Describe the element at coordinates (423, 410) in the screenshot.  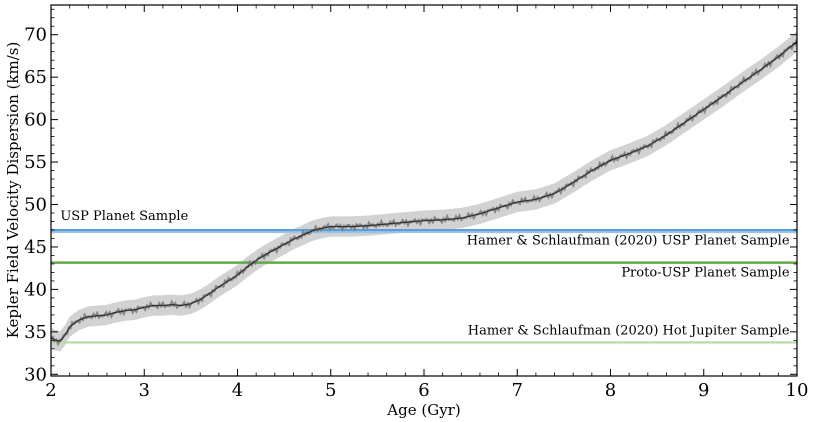
I see `x-axis-label: Age (Gyr)` at that location.